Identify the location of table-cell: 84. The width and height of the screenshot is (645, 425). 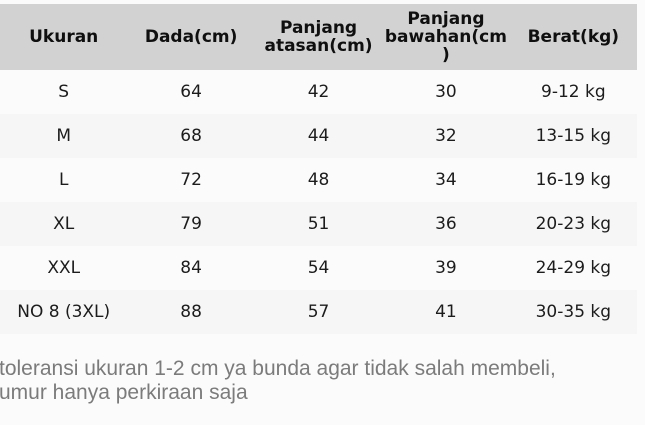
(191, 268).